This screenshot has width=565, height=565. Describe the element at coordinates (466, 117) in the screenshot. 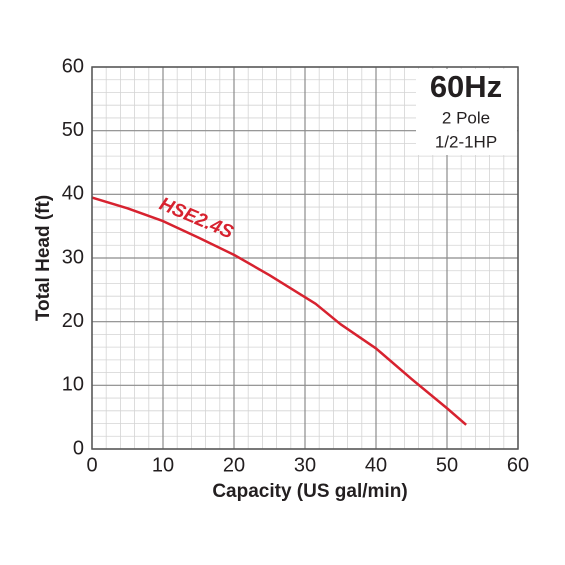

I see `annotation: 2 Pole` at that location.